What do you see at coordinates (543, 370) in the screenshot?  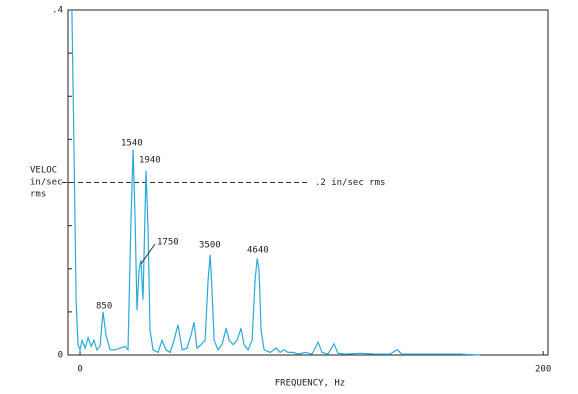 I see `x-tick-label: 200` at bounding box center [543, 370].